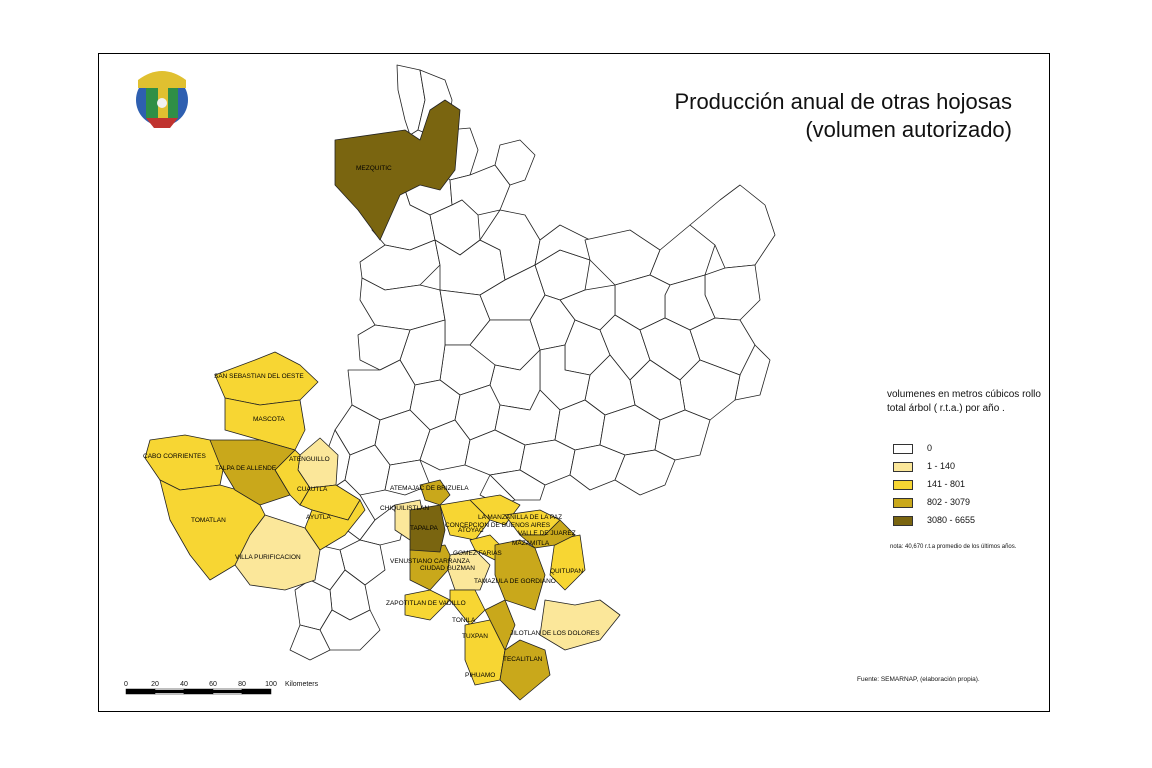 The width and height of the screenshot is (1152, 768). What do you see at coordinates (498, 525) in the screenshot?
I see `municipio-label: CONCEPCION DE BUENOS AIRES` at bounding box center [498, 525].